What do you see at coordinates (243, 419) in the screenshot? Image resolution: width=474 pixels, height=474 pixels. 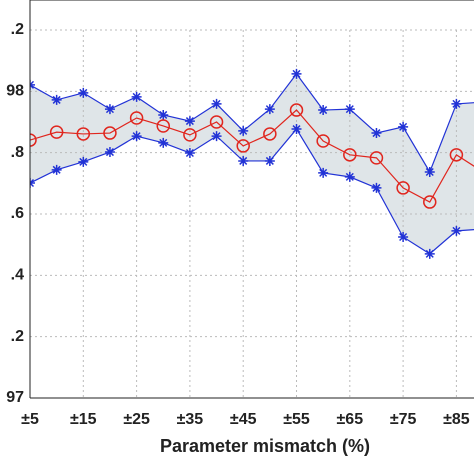 I see `x-tick-label: ±45` at bounding box center [243, 419].